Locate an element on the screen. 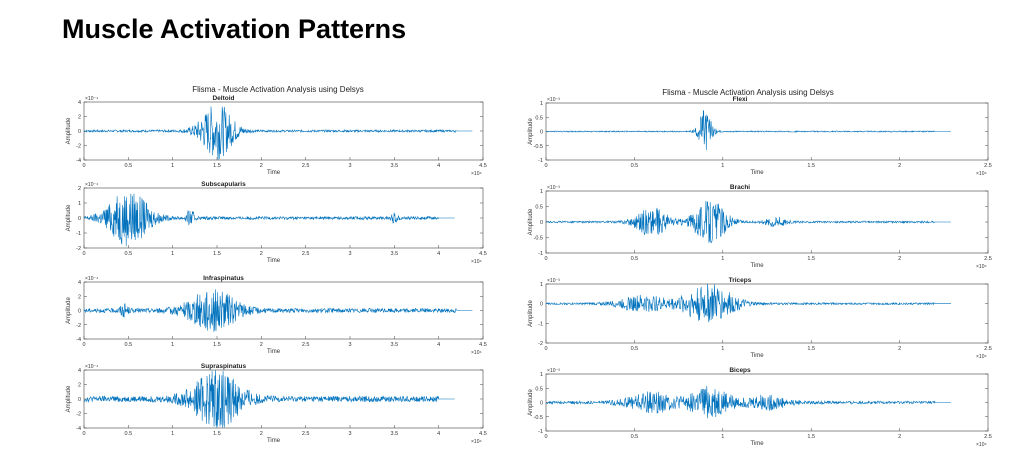 The height and width of the screenshot is (474, 1035). y-tick-label: -4 is located at coordinates (78, 161).